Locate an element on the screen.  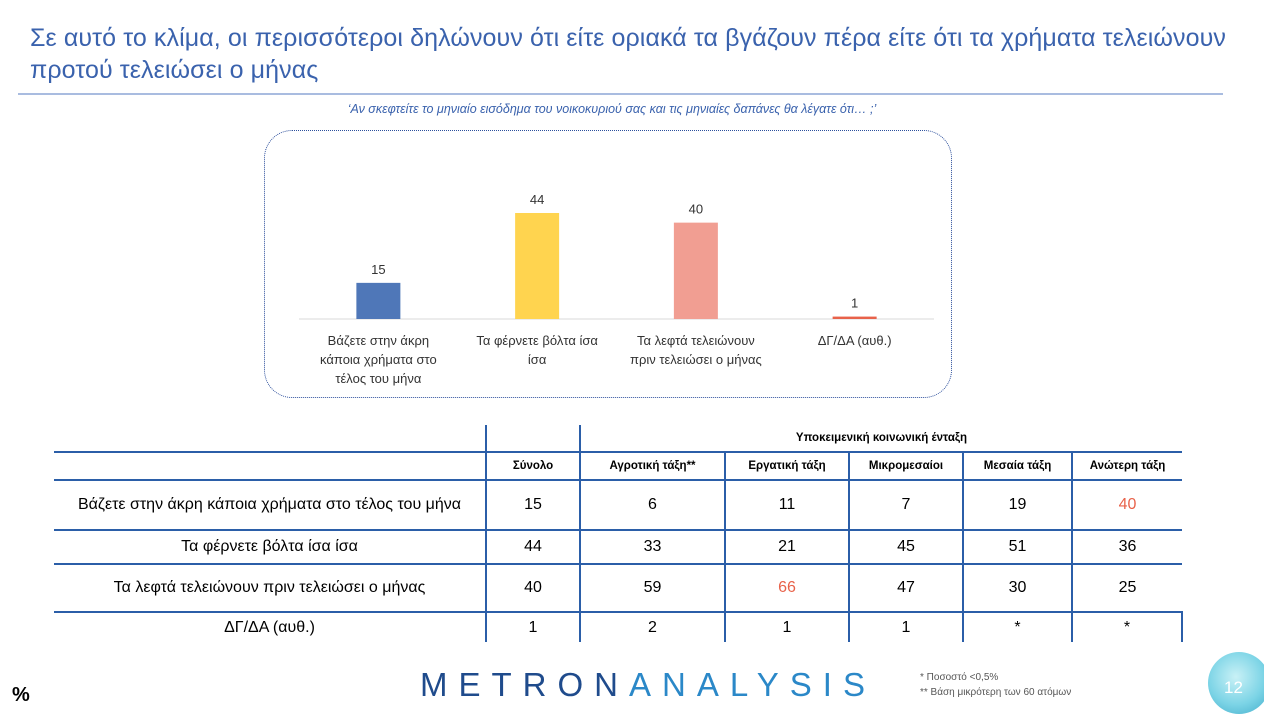
table-cell: 36 is located at coordinates (1126, 547).